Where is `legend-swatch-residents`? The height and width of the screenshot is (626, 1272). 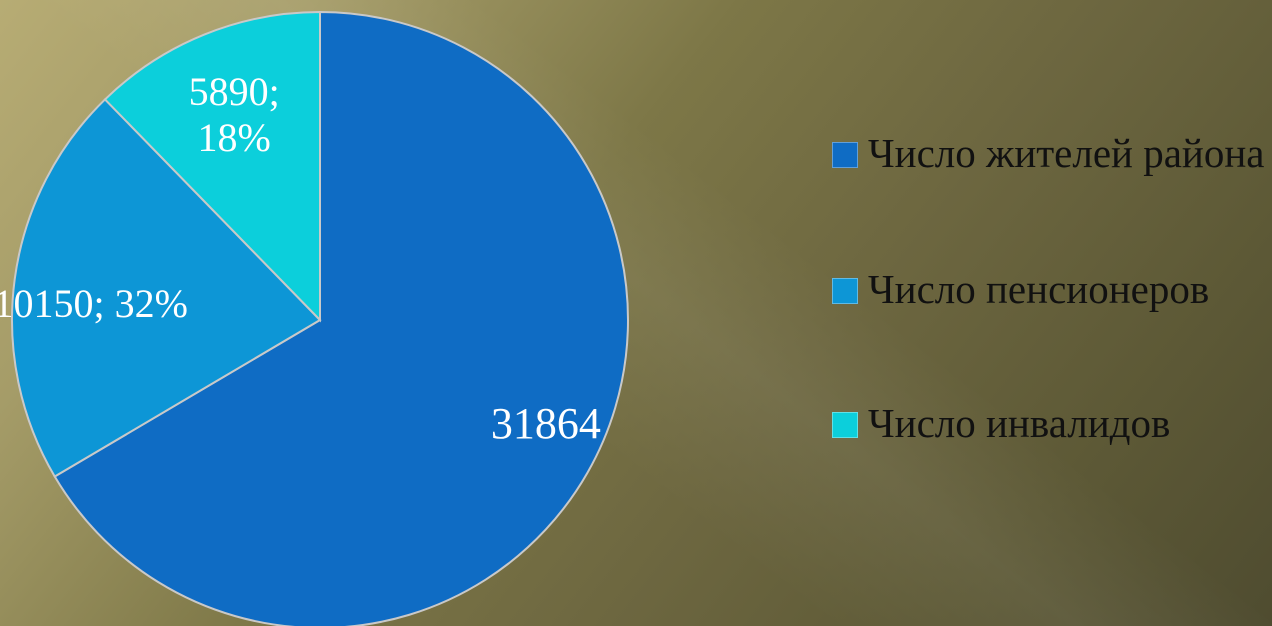
legend-swatch-residents is located at coordinates (845, 155).